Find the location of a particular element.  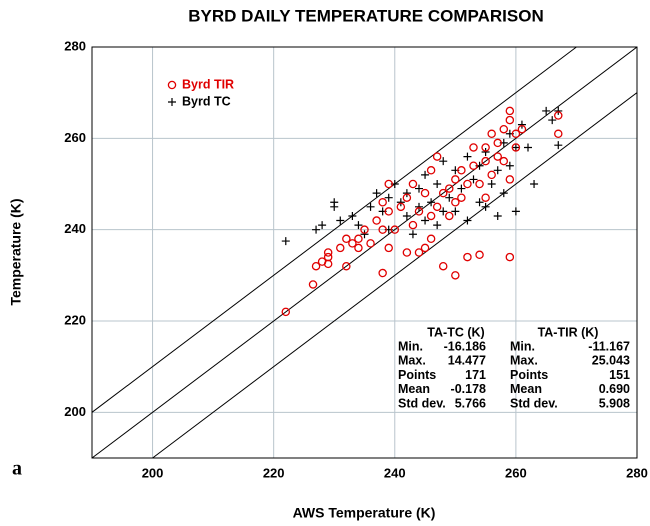

x-tick-label: 240 is located at coordinates (395, 472).